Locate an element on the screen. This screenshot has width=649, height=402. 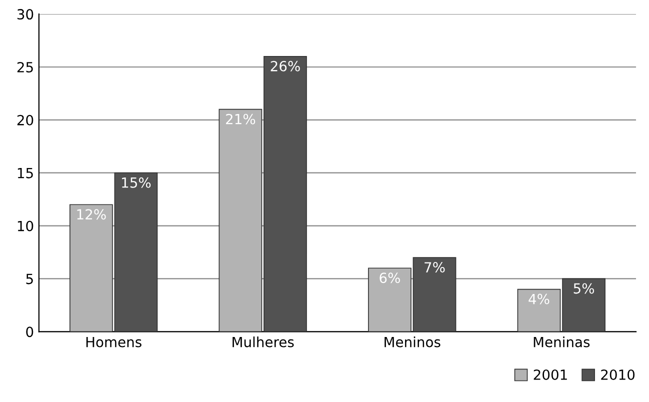
legend-label: 2010 is located at coordinates (618, 374).